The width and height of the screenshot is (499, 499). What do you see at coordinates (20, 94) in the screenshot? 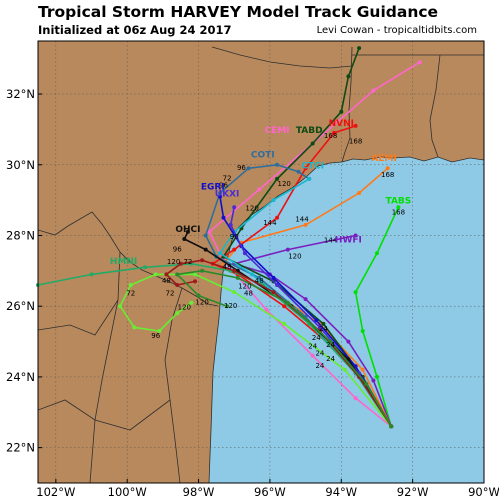
I see `lat-tick-label: 32°N` at bounding box center [20, 94].